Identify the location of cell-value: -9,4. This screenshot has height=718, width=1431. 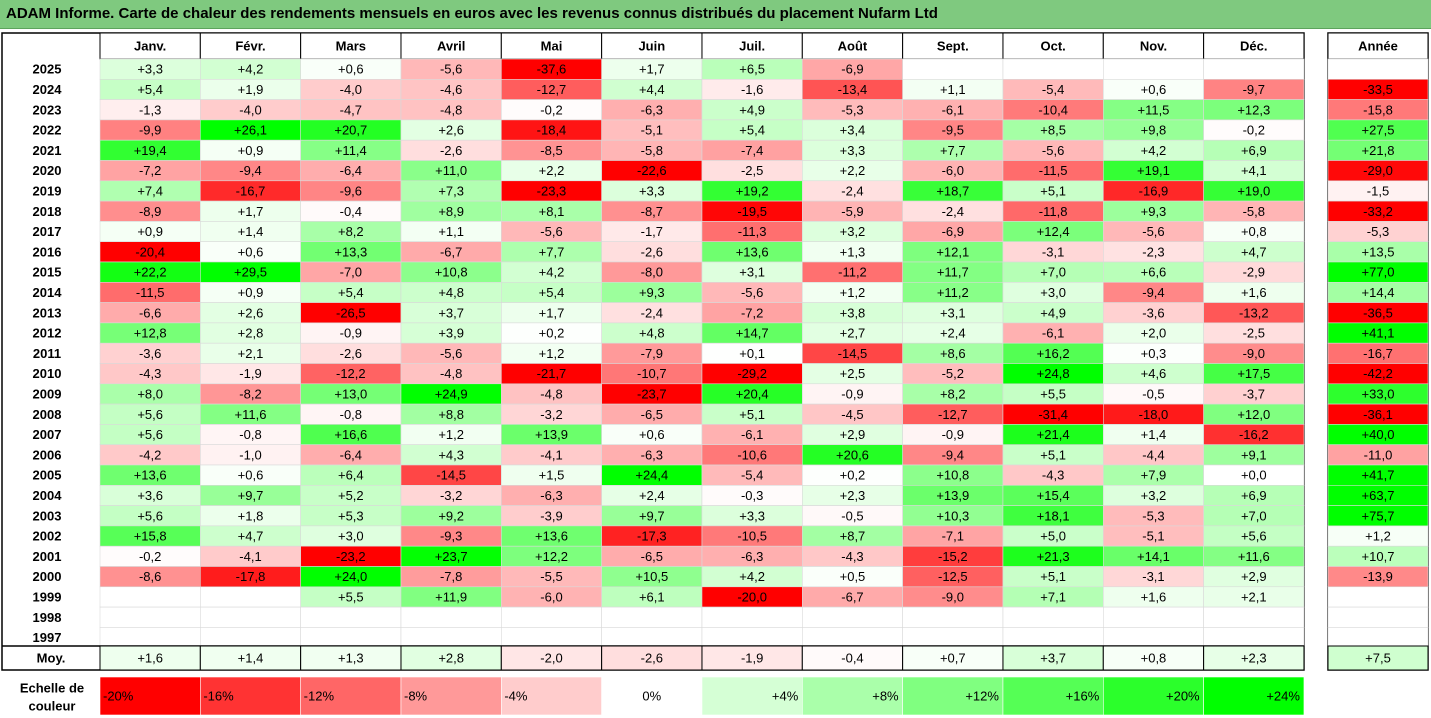
(1153, 292).